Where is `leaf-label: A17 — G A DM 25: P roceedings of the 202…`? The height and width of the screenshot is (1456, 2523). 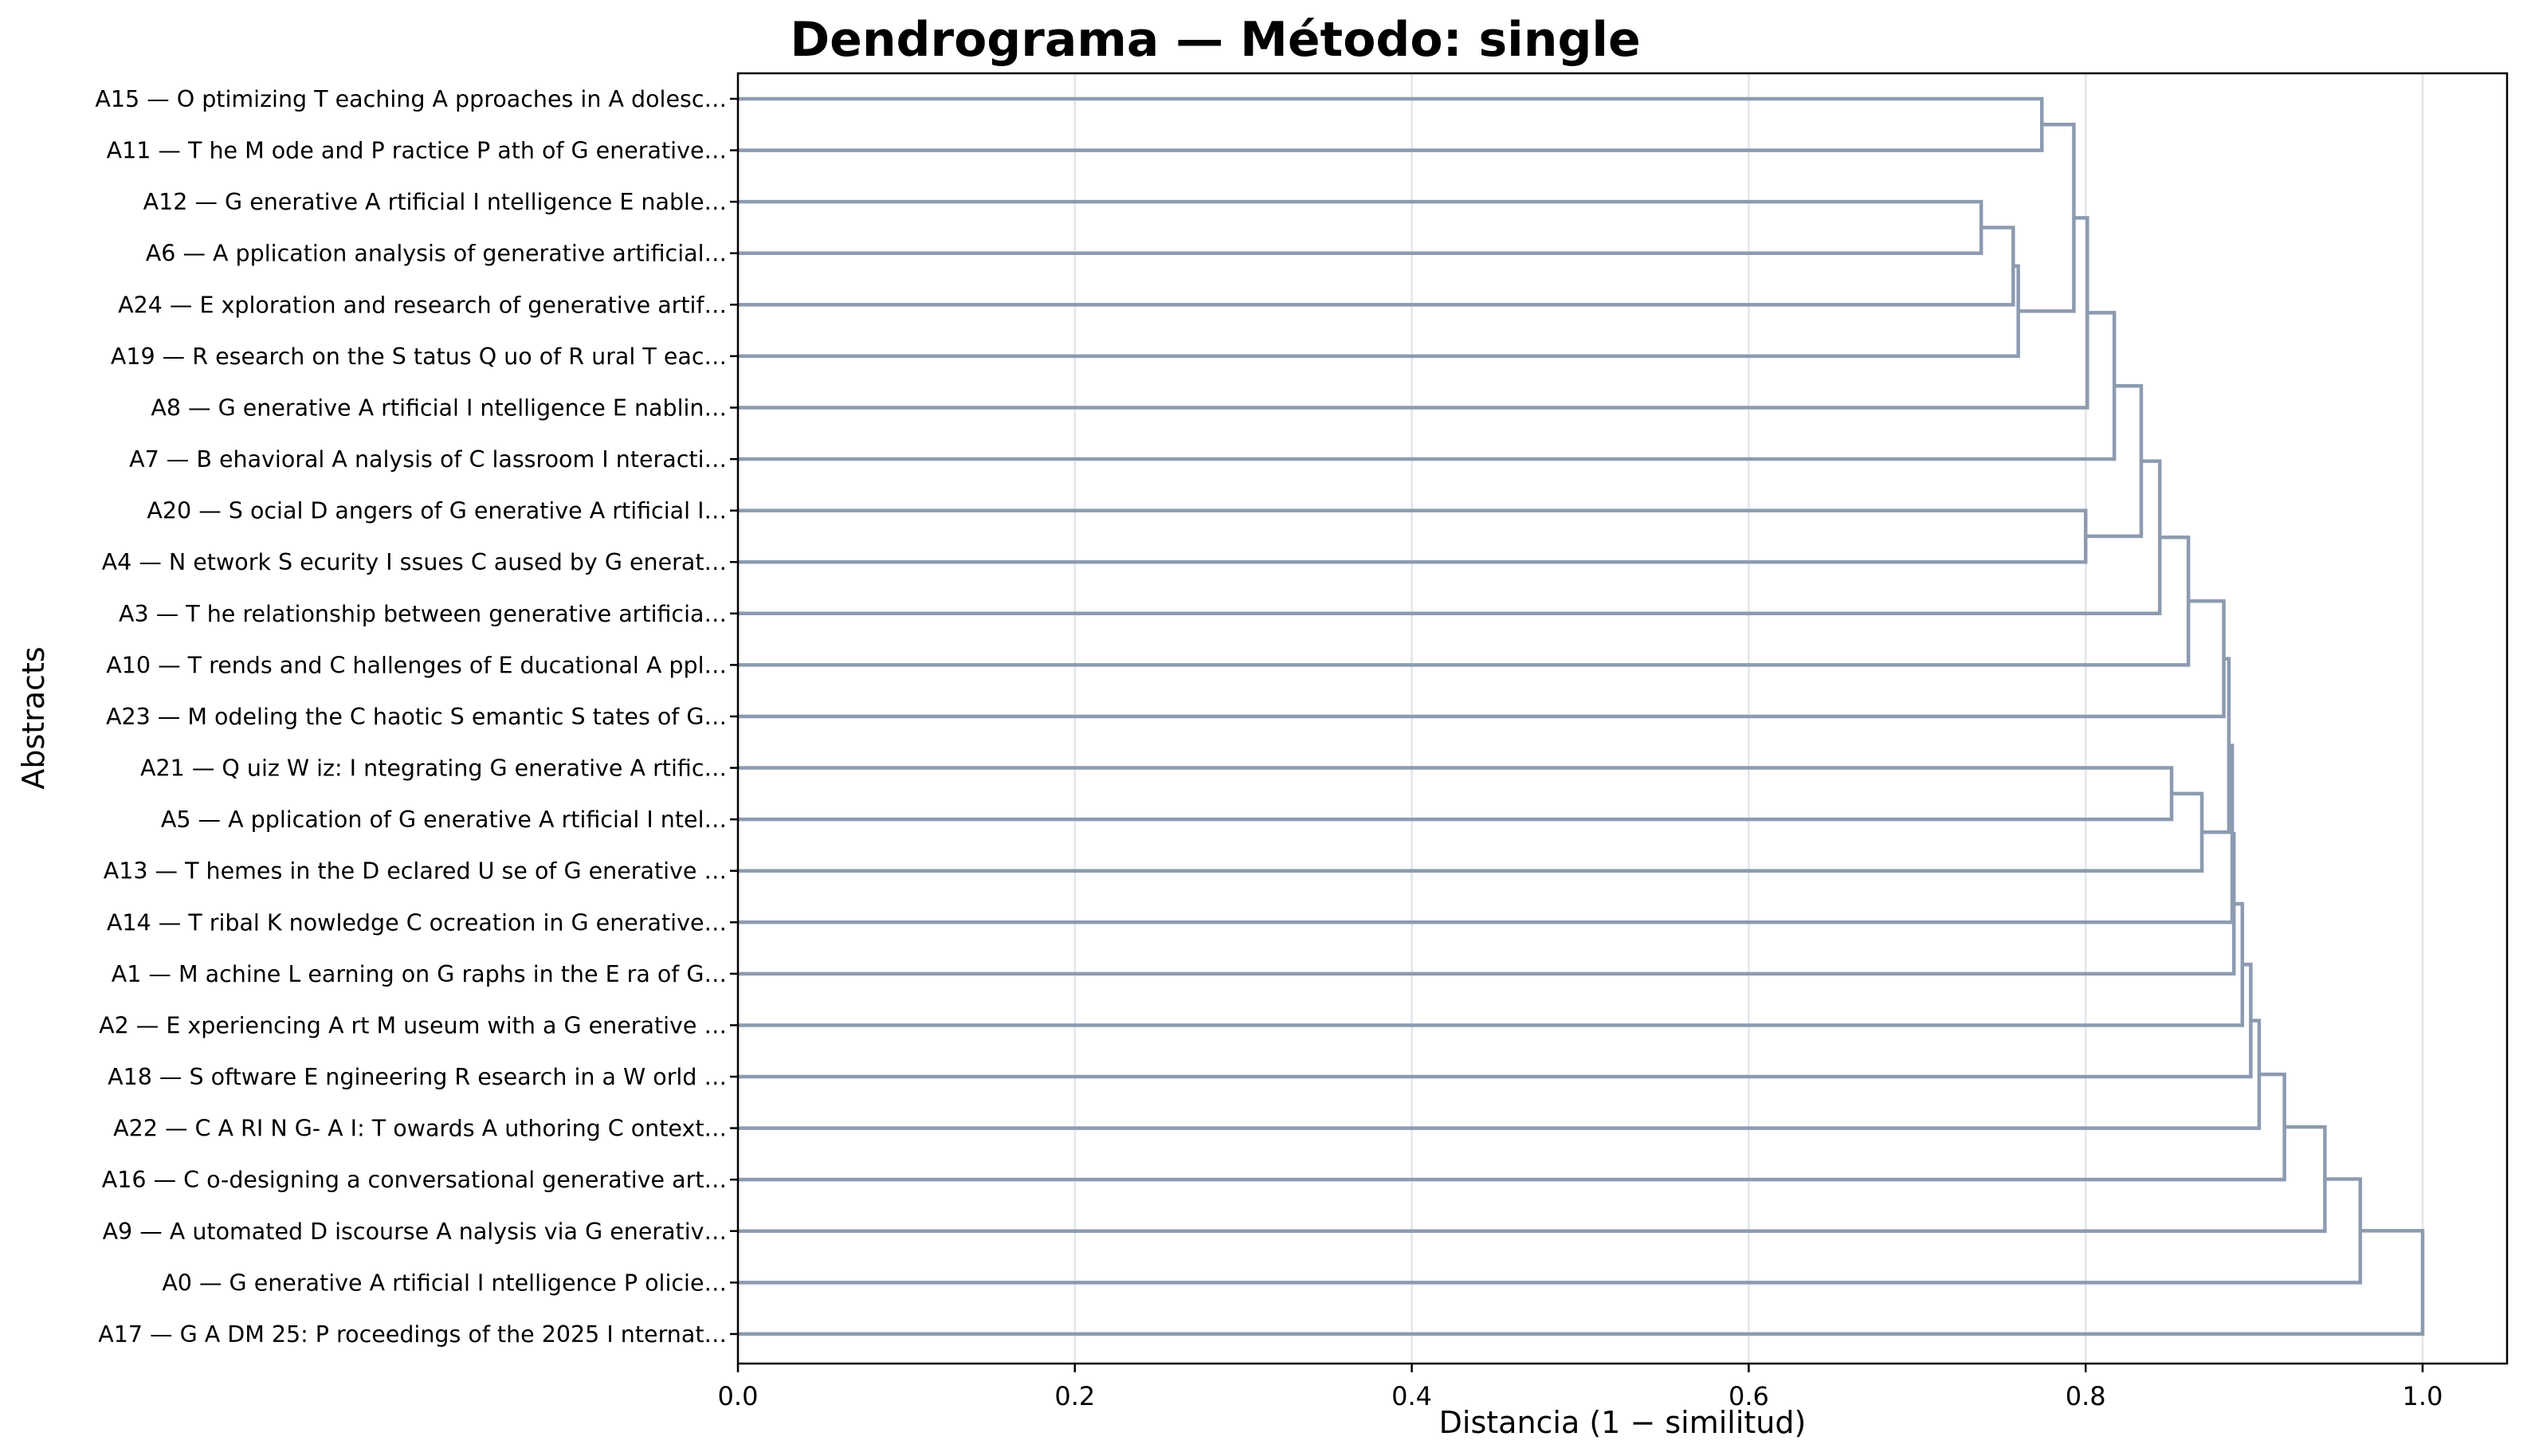
leaf-label: A17 — G A DM 25: P roceedings of the 202… is located at coordinates (412, 1334).